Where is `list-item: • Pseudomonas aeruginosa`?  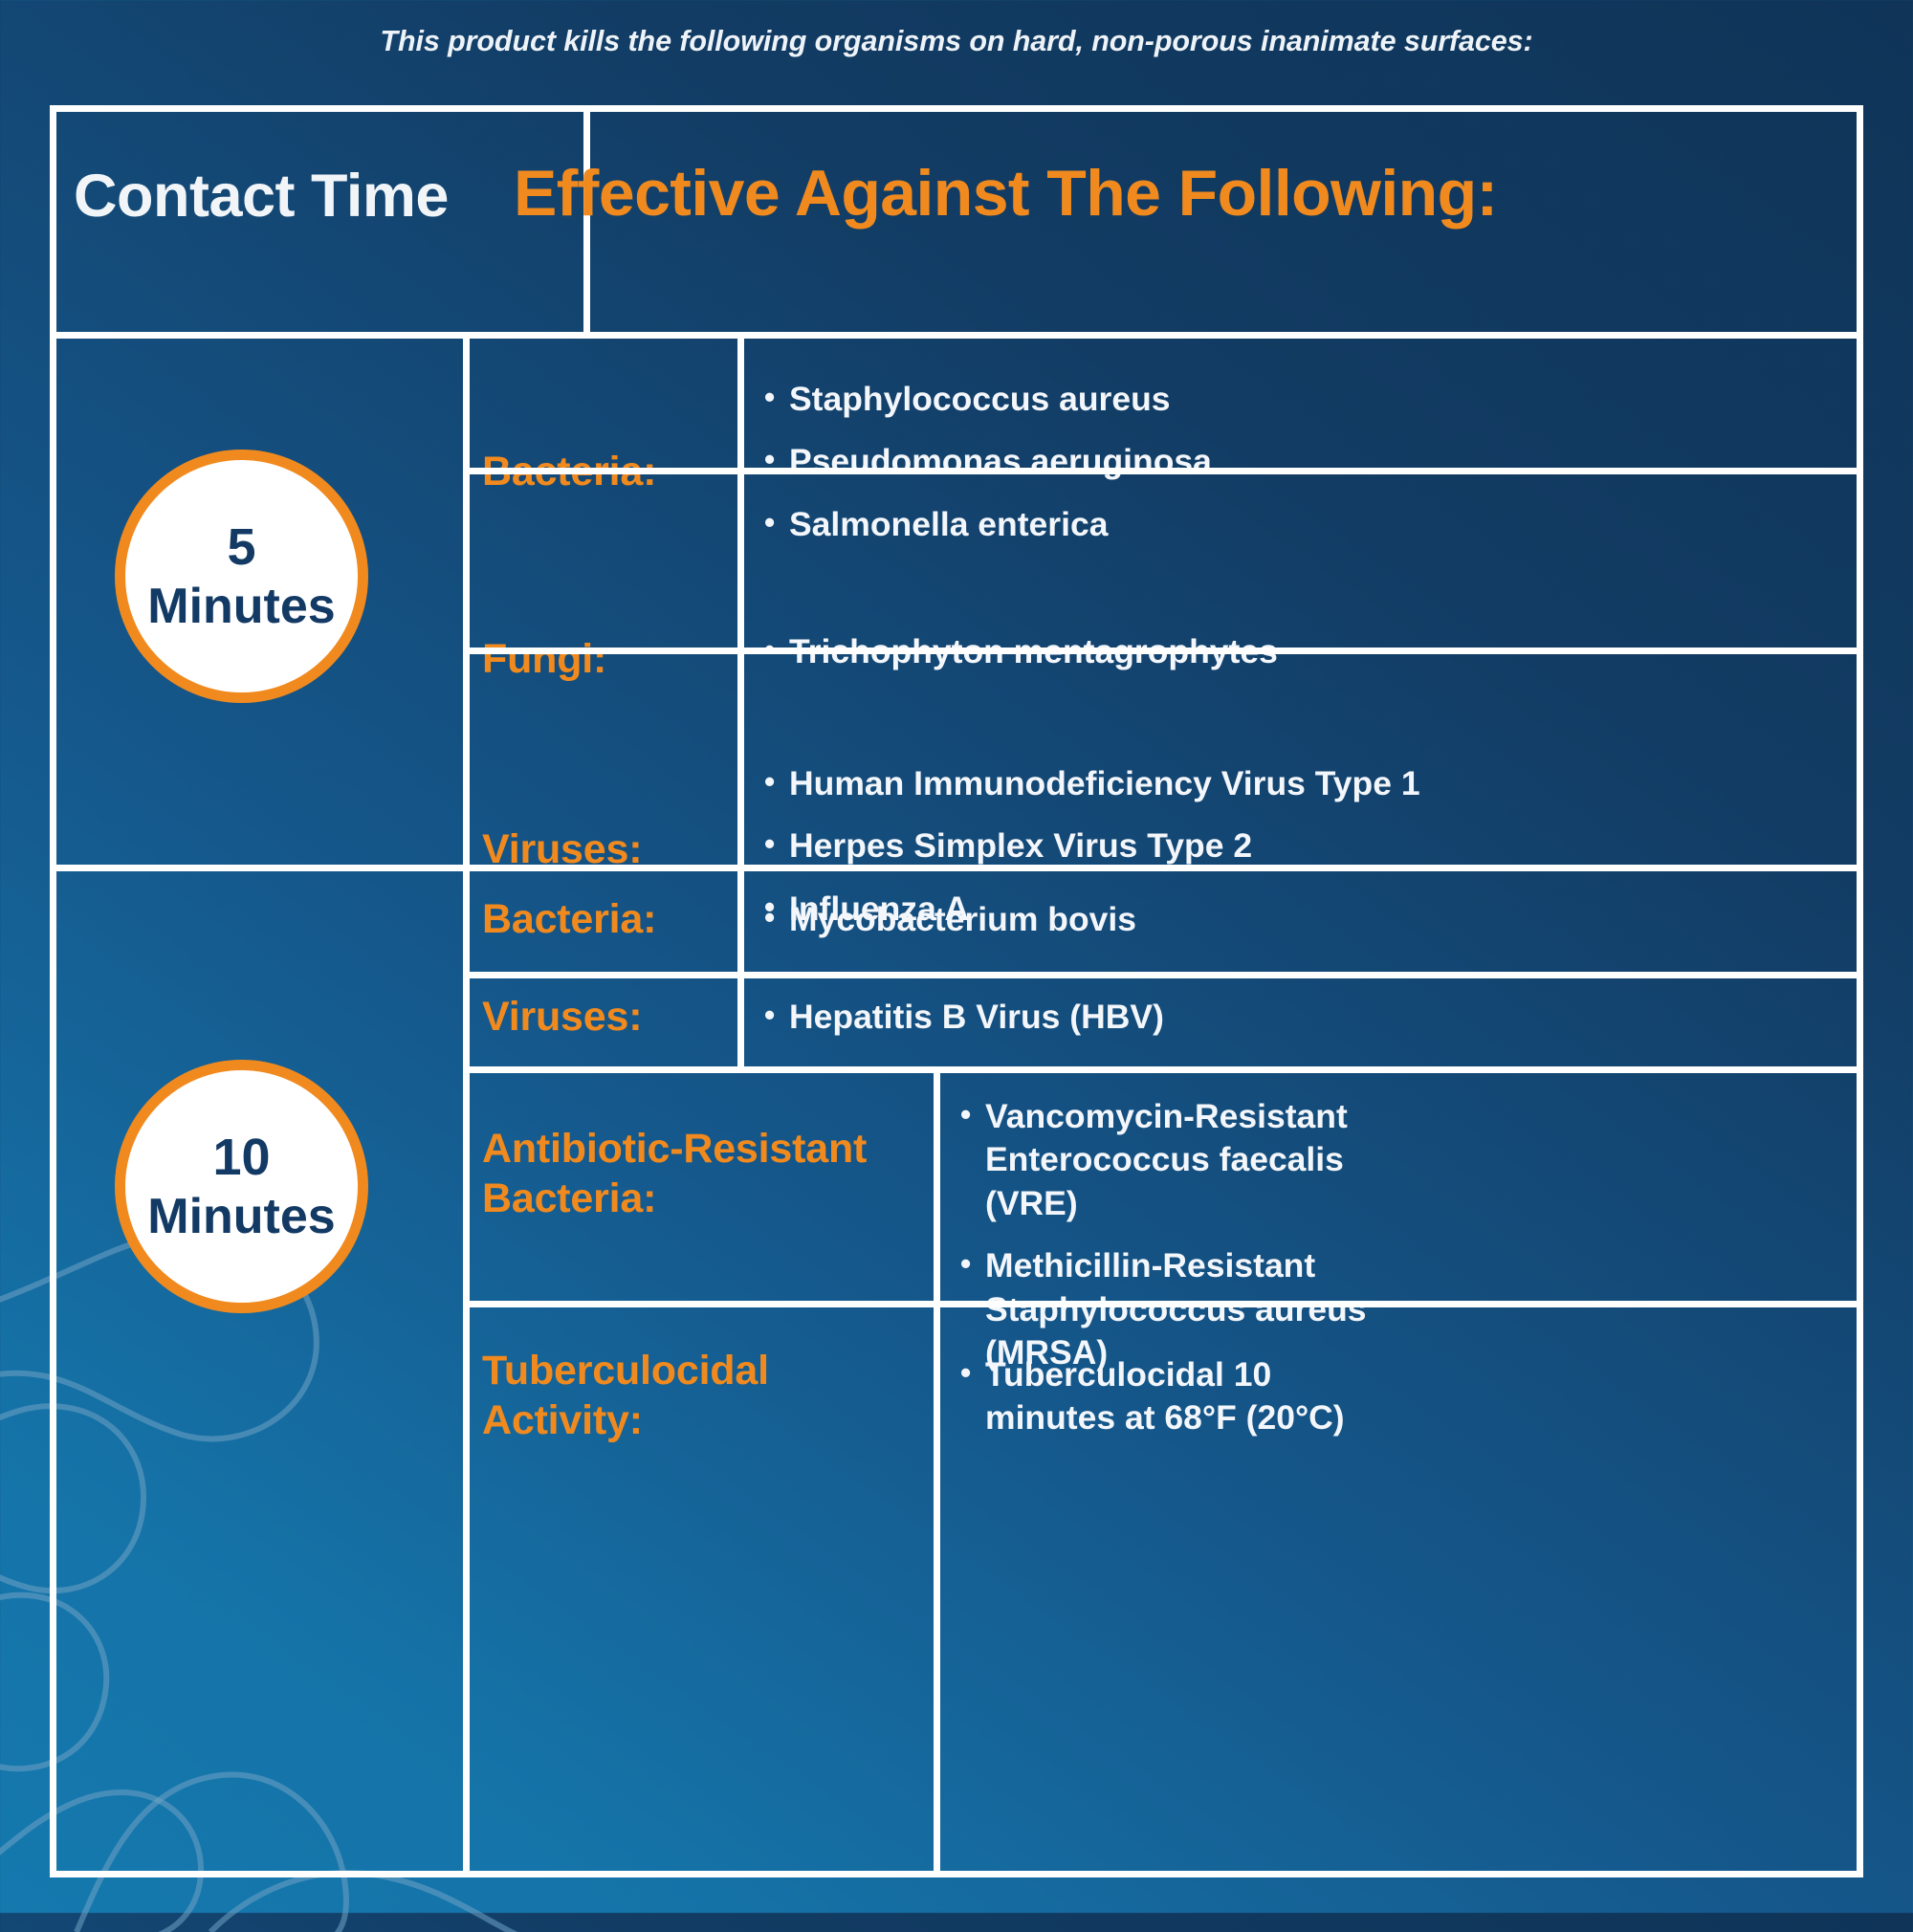 list-item: • Pseudomonas aeruginosa is located at coordinates (1281, 461).